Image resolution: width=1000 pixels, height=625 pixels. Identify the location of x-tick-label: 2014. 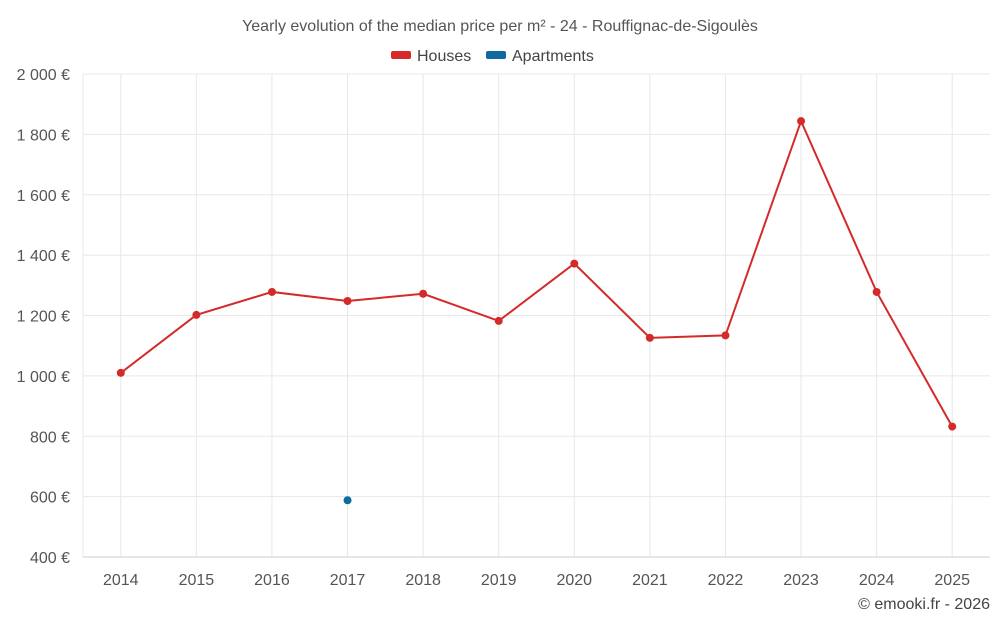
(121, 580).